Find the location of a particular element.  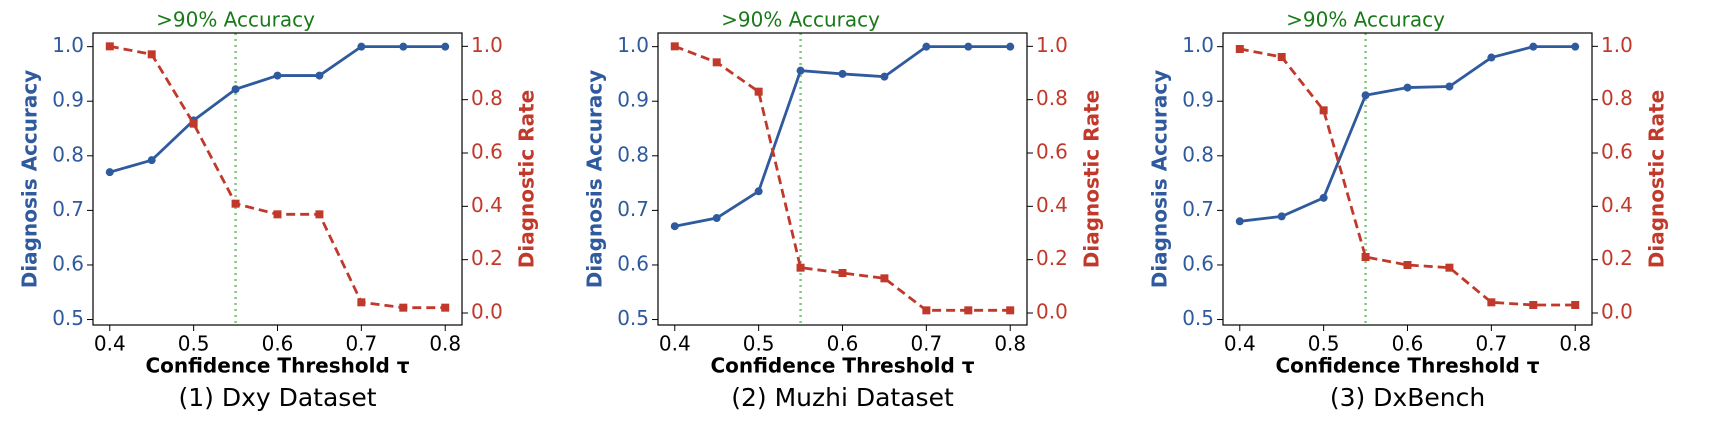

y2-tick-label: 1.0 is located at coordinates (1052, 45).